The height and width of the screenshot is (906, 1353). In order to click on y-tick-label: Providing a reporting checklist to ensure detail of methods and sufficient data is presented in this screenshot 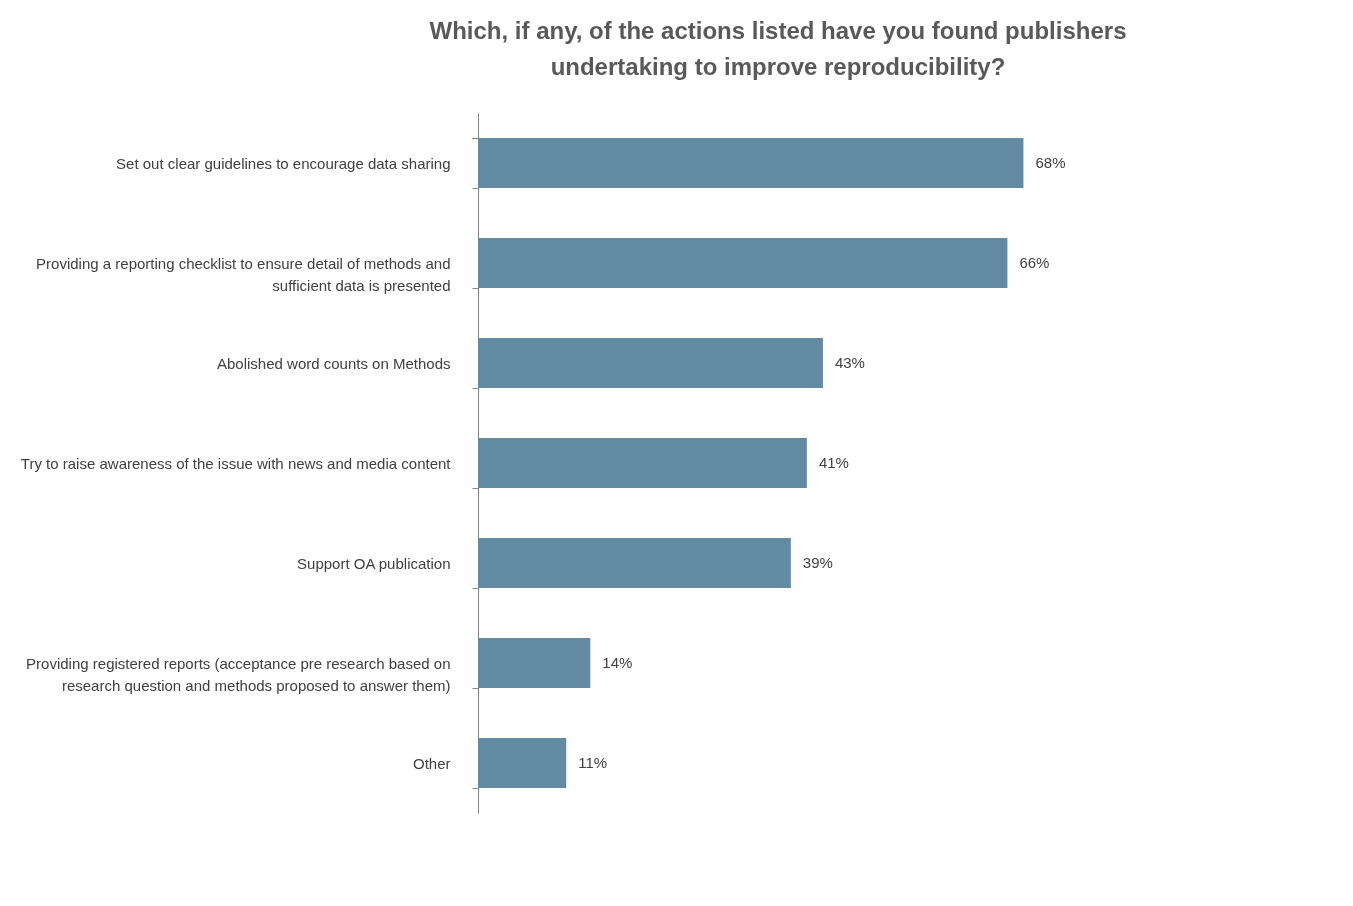, I will do `click(243, 274)`.